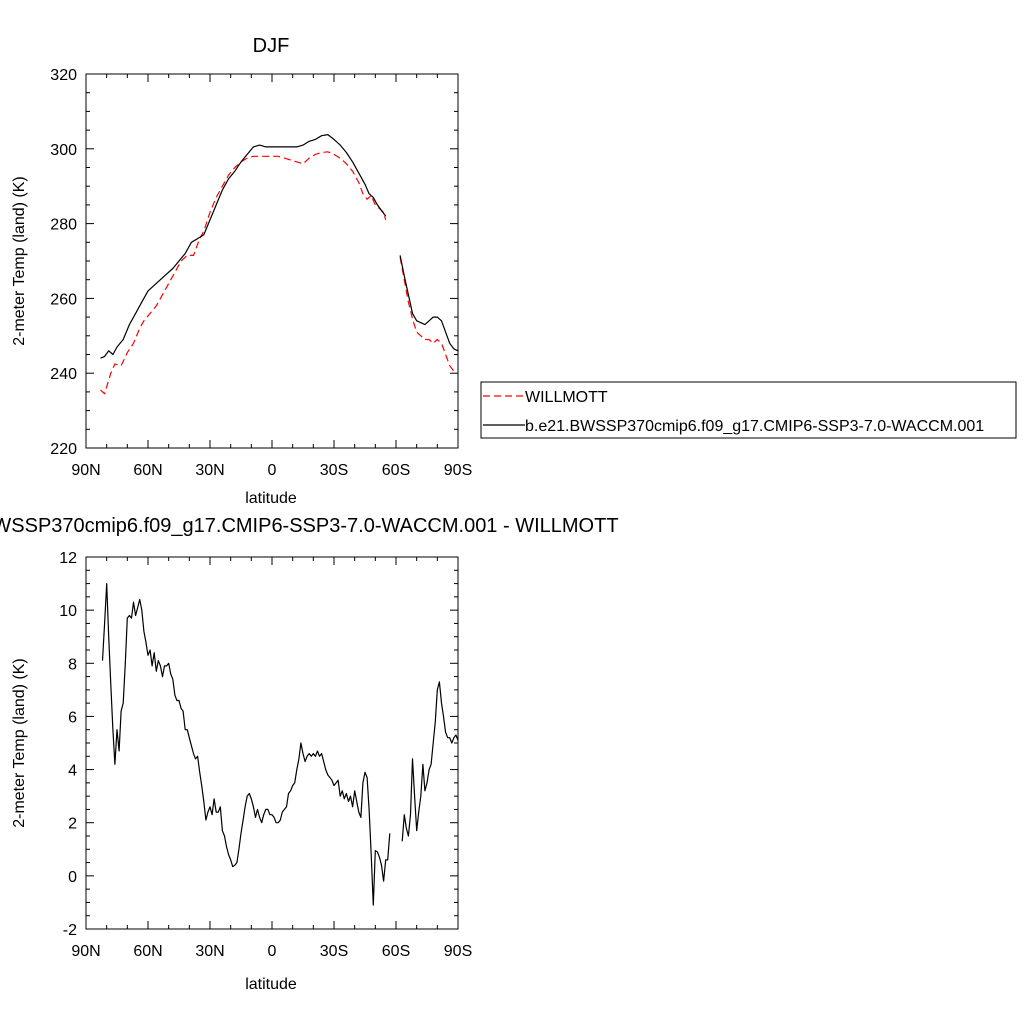 The width and height of the screenshot is (1024, 1024). I want to click on upper-plot-frame, so click(272, 261).